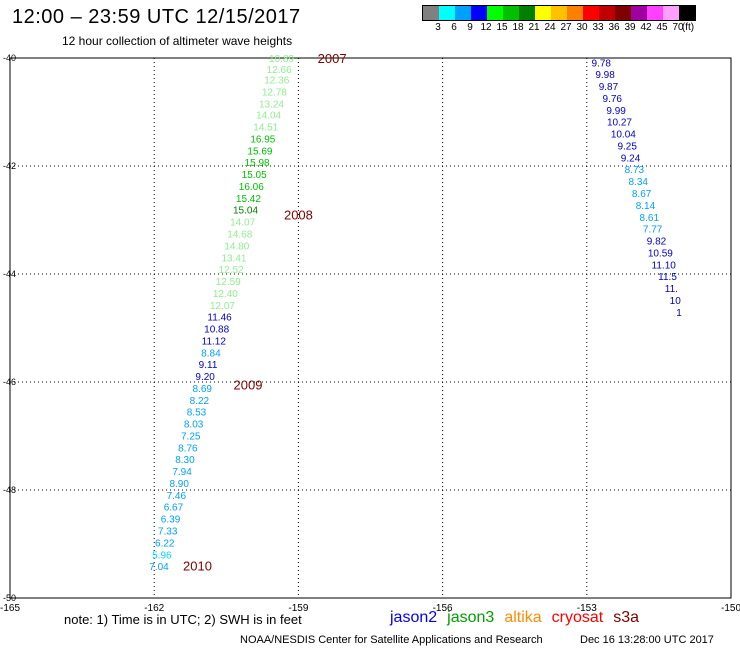 The height and width of the screenshot is (650, 740). Describe the element at coordinates (211, 353) in the screenshot. I see `wave-height-value: 8.84` at that location.